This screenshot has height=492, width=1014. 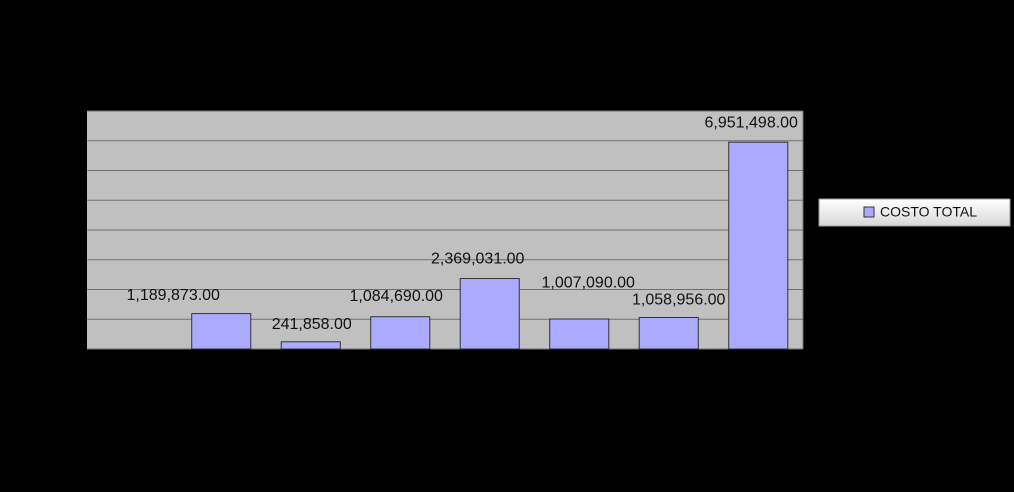 What do you see at coordinates (589, 282) in the screenshot?
I see `data-label: 1,007,090.00` at bounding box center [589, 282].